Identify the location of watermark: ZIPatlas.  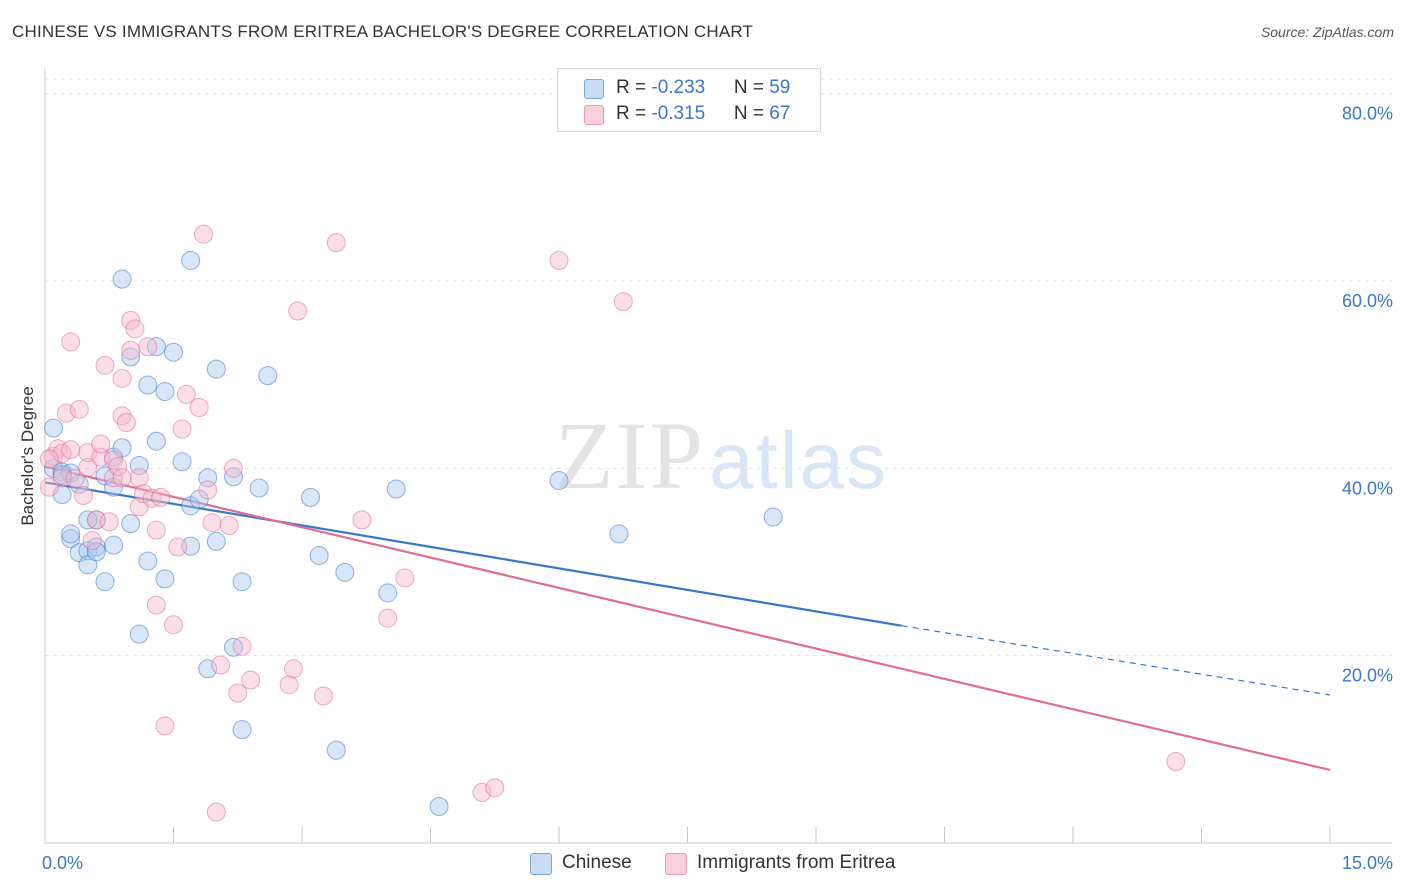
(721, 455).